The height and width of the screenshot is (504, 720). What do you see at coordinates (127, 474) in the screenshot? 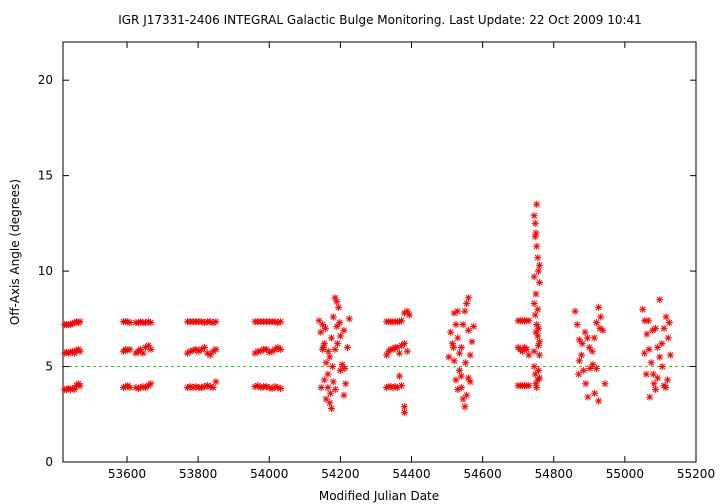
I see `x-tick-label: 53600` at bounding box center [127, 474].